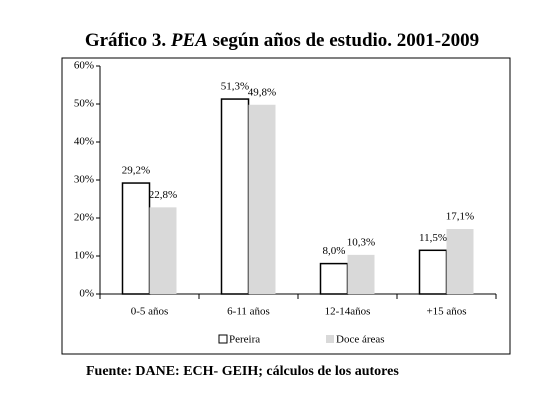 The width and height of the screenshot is (560, 411). I want to click on value-label: 22,8%, so click(163, 195).